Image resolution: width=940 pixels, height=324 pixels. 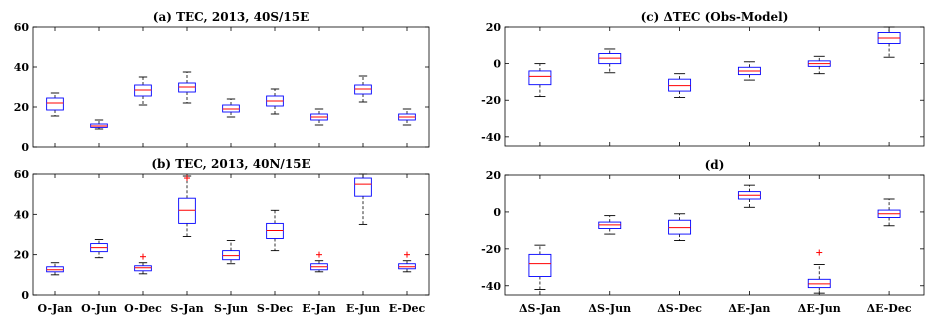 What do you see at coordinates (275, 244) in the screenshot?
I see `box-S-Dec: S-Dec` at bounding box center [275, 244].